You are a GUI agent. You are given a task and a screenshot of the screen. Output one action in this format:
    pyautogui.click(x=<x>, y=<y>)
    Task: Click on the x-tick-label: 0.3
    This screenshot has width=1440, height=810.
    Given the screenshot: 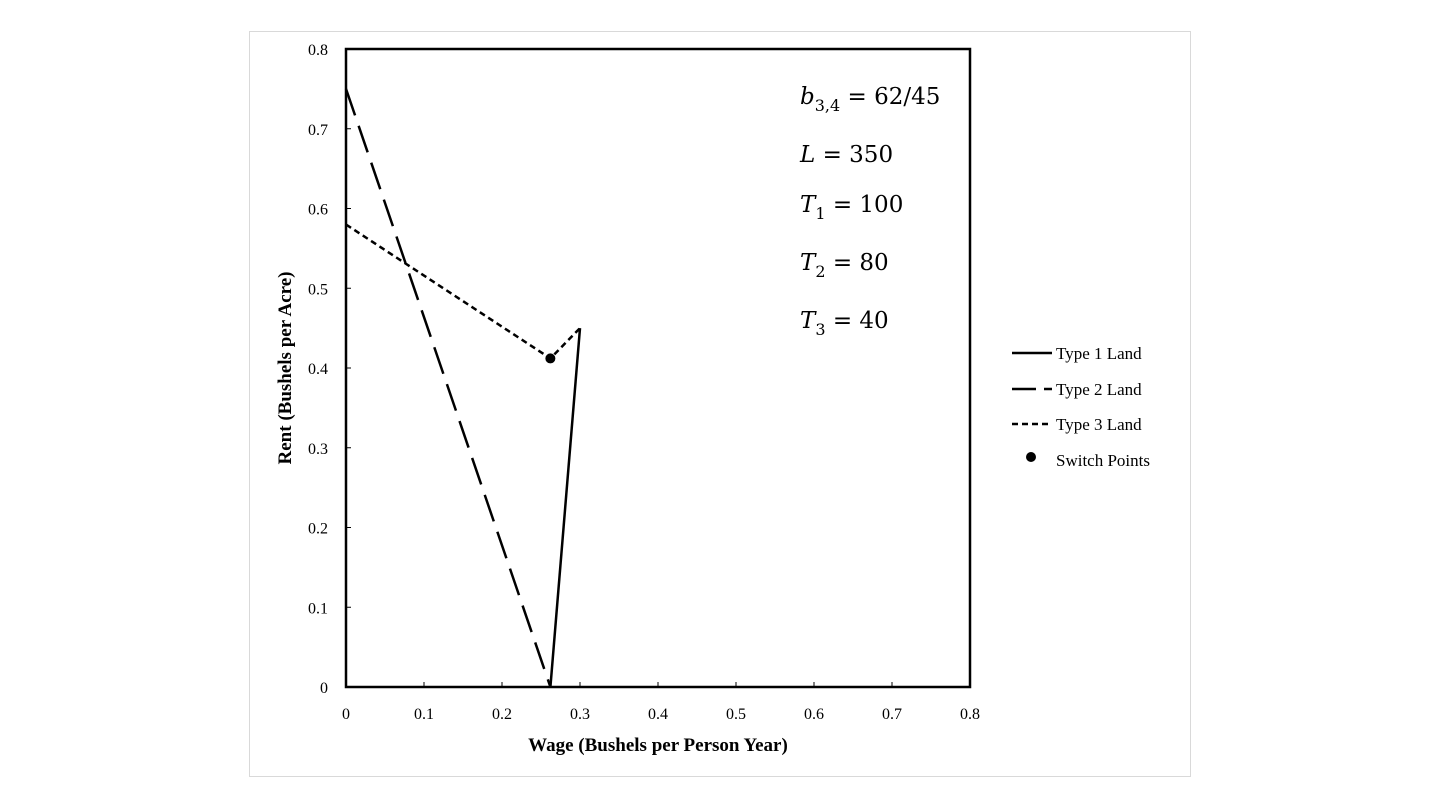 What is the action you would take?
    pyautogui.click(x=580, y=714)
    